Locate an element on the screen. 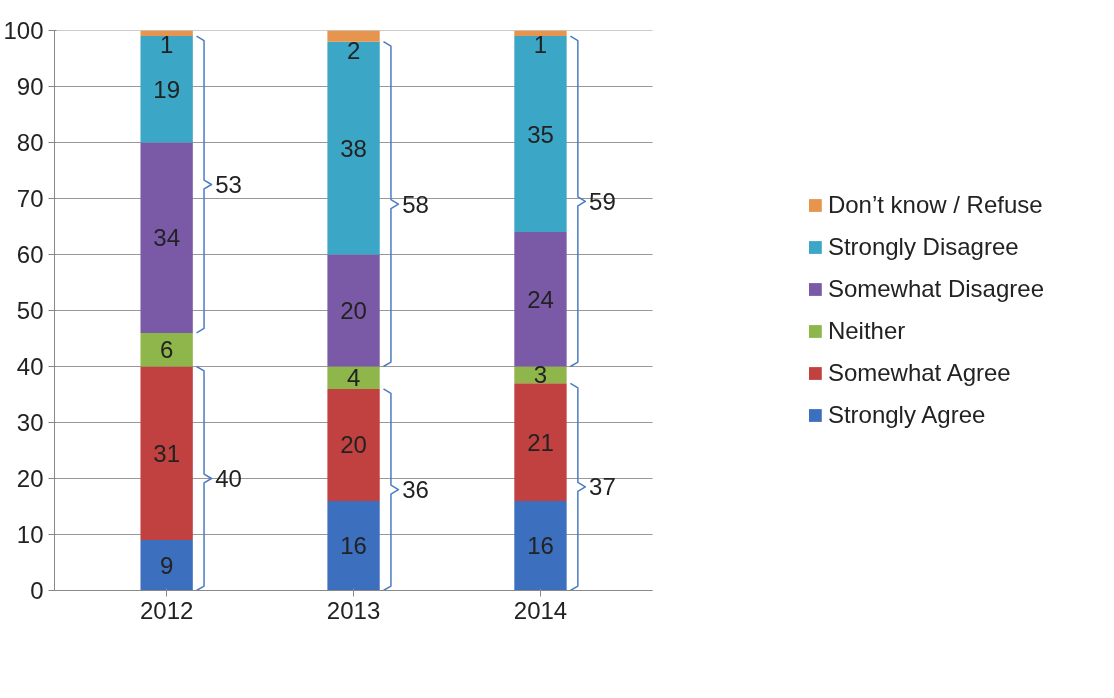 The height and width of the screenshot is (698, 1114). data-label: 38 is located at coordinates (353, 148).